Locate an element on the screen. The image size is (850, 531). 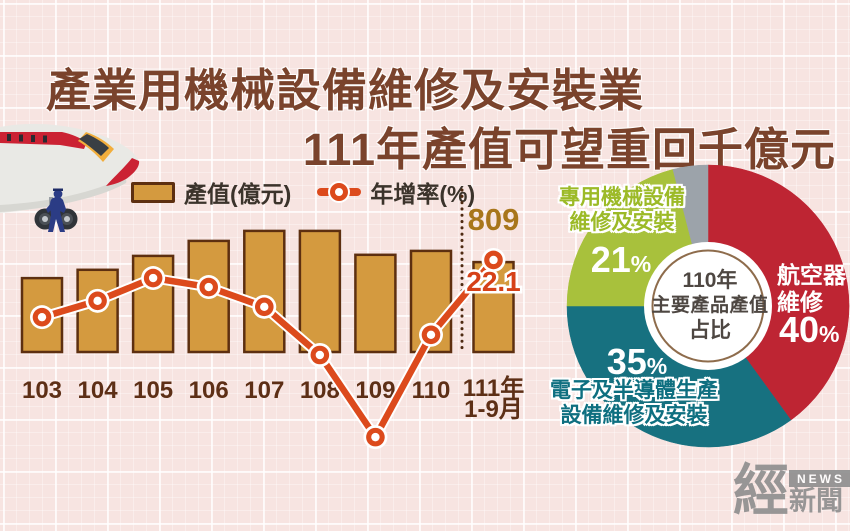
cockpit-window is located at coordinates (94, 145).